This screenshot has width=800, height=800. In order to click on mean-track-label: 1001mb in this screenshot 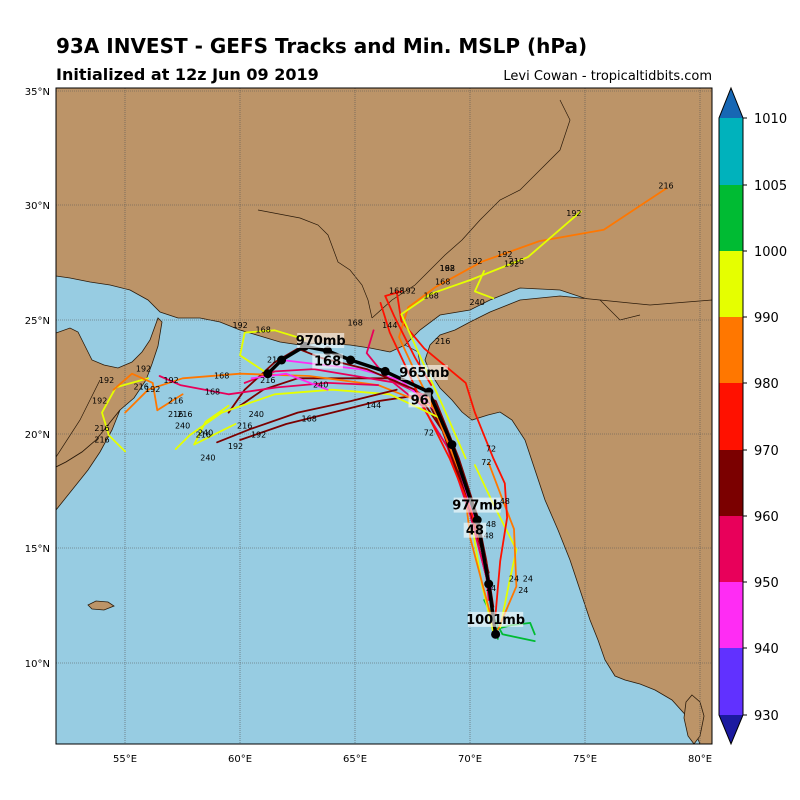, I will do `click(495, 619)`.